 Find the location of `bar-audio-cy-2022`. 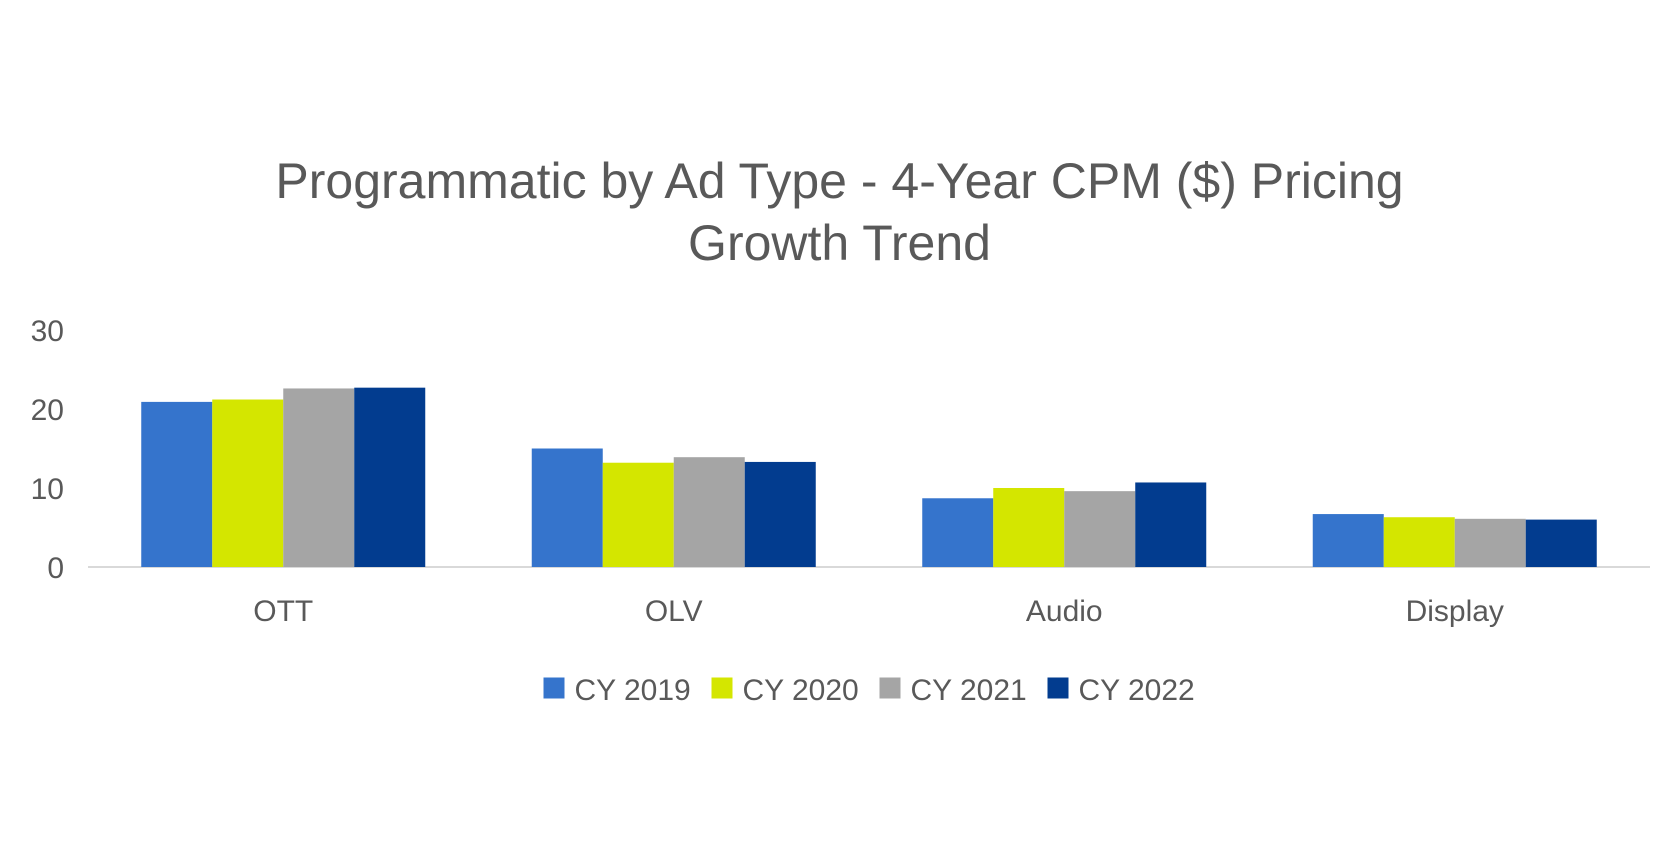

bar-audio-cy-2022 is located at coordinates (1171, 524).